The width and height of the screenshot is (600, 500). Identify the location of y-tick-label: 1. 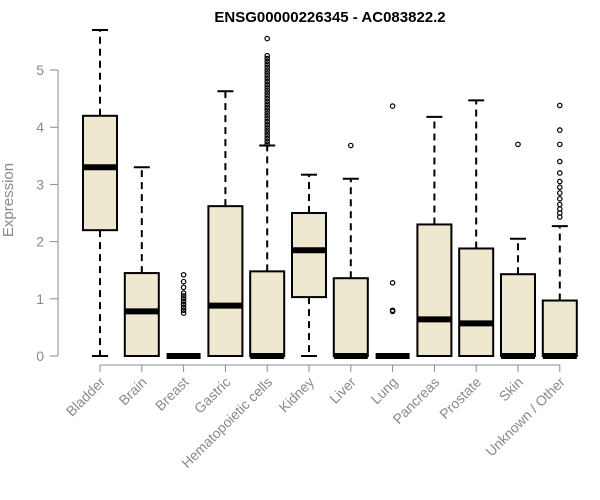
(40, 299).